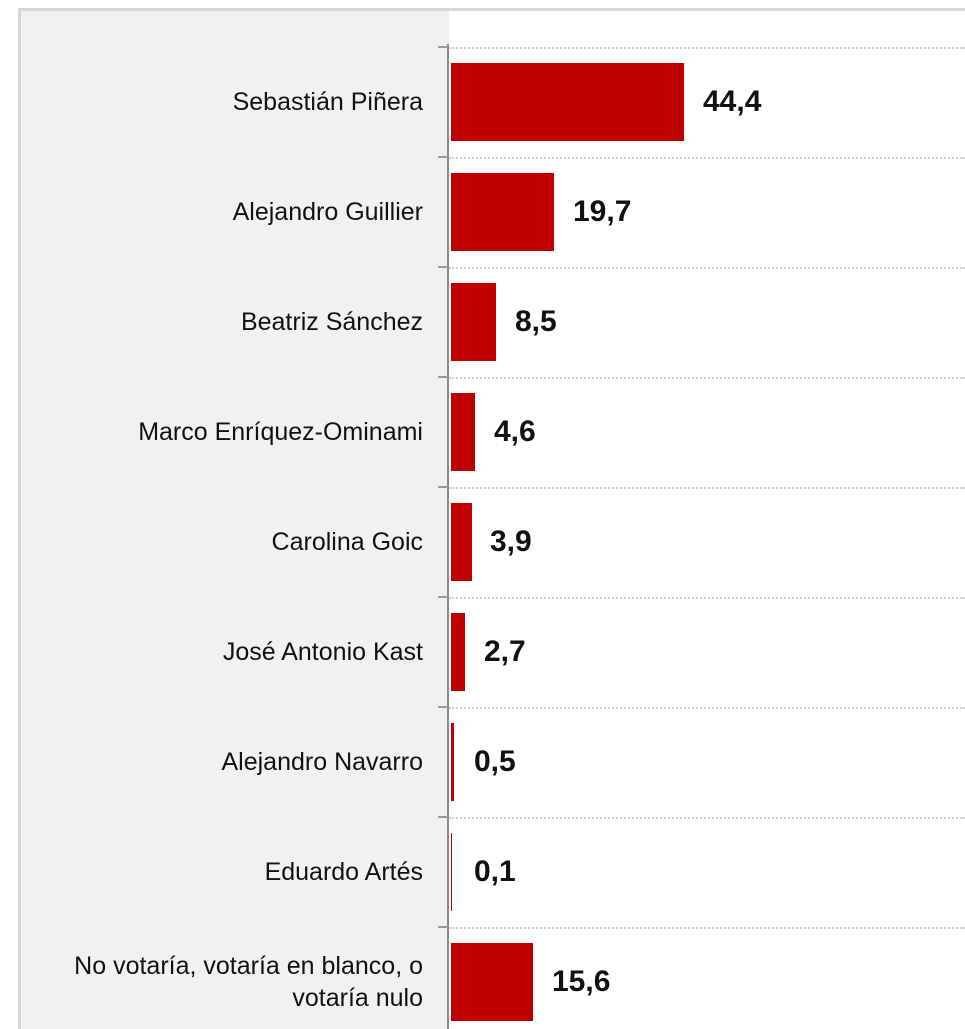  Describe the element at coordinates (322, 652) in the screenshot. I see `category-label: José Antonio Kast` at that location.